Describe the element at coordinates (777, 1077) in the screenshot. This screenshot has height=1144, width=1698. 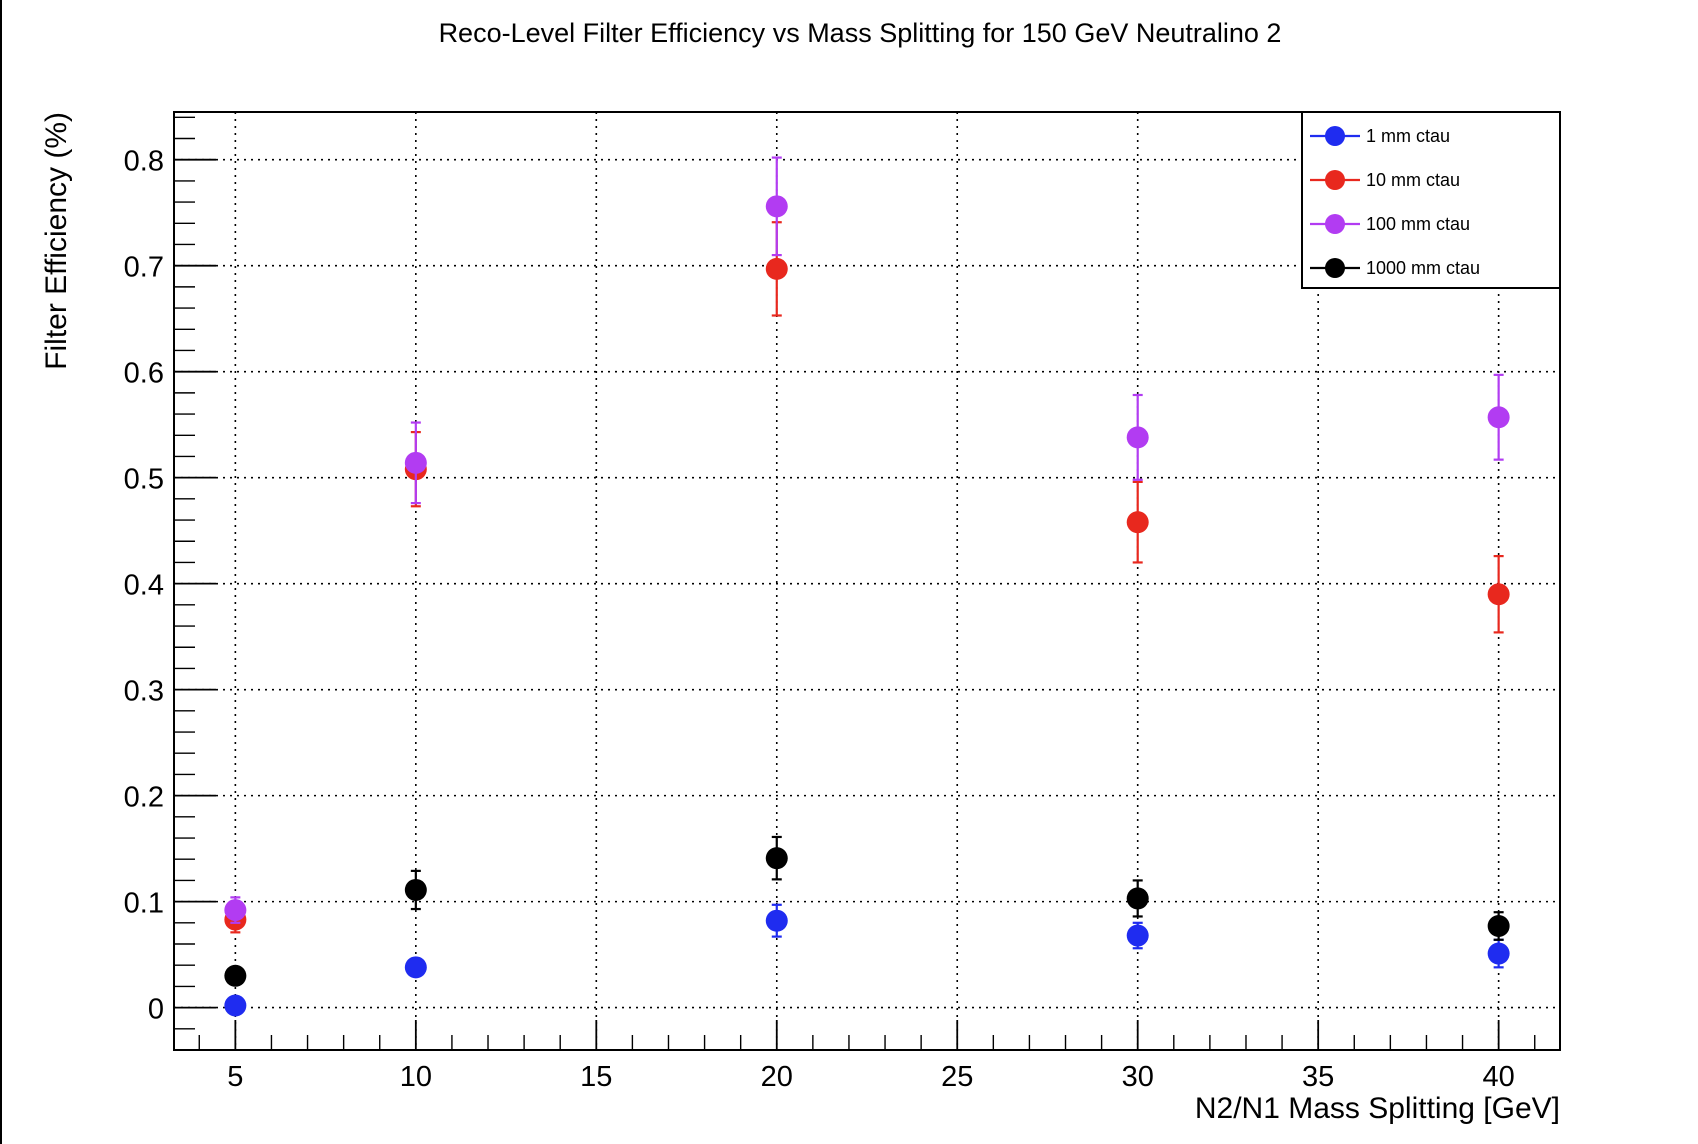
I see `x-tick-label: 20` at that location.